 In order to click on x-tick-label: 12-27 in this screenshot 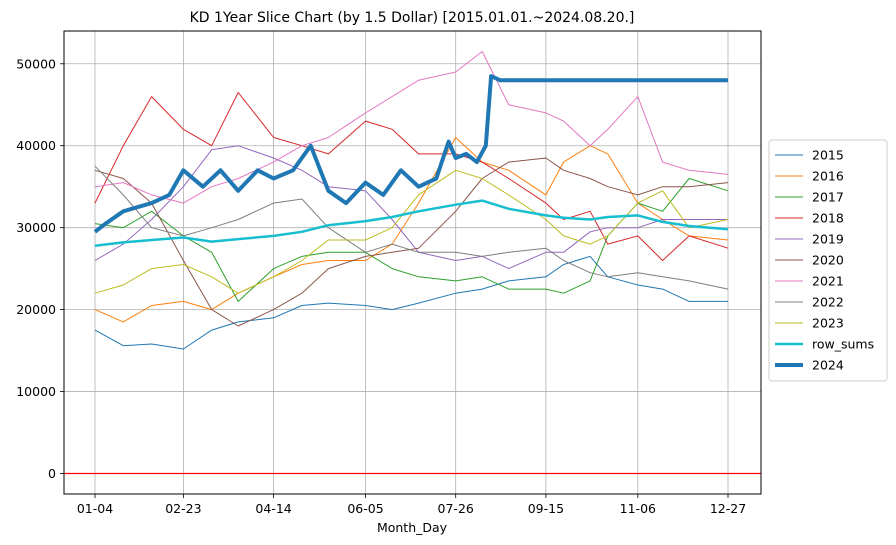, I will do `click(728, 508)`.